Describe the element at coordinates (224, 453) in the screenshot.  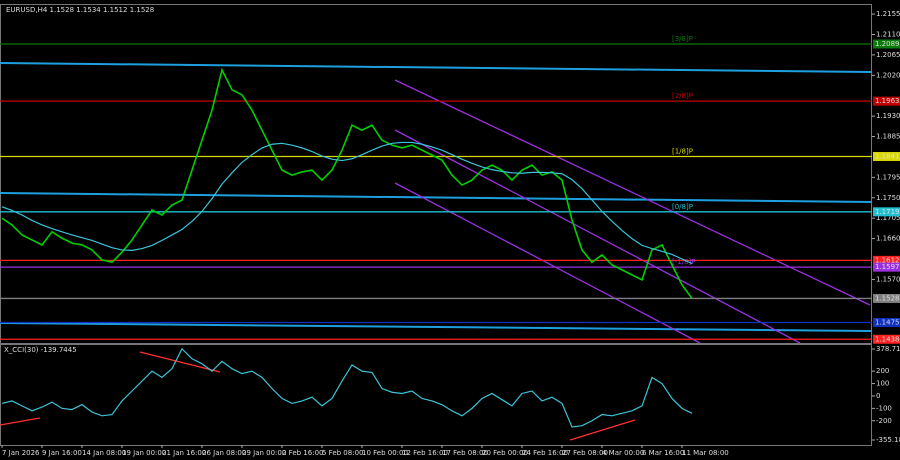
I see `x-tick-label: 26 Jan 08:00` at that location.